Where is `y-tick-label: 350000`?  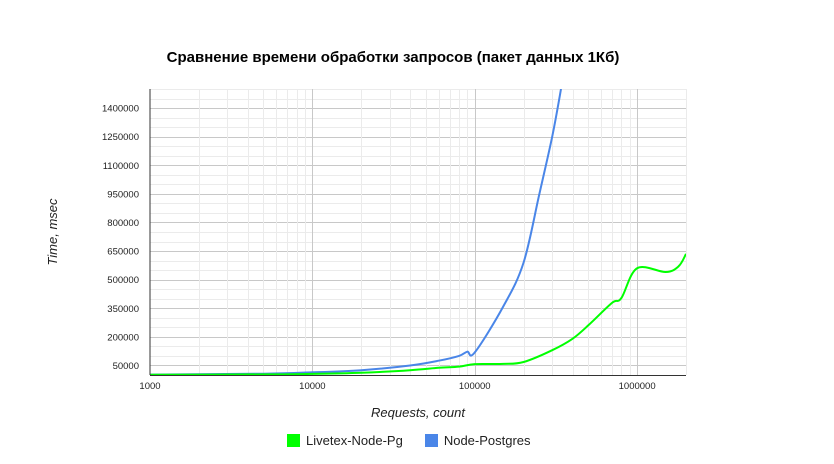
y-tick-label: 350000 is located at coordinates (123, 309).